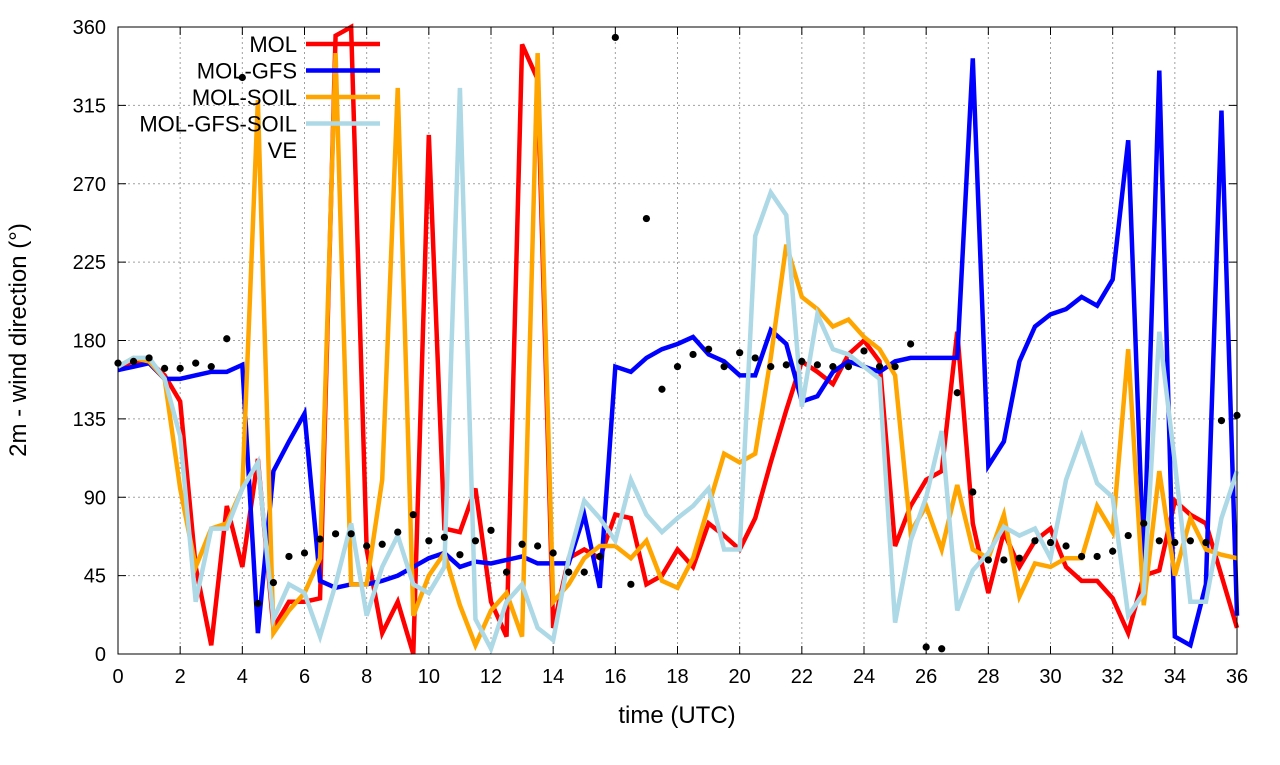 The width and height of the screenshot is (1280, 765). I want to click on y-tick-label: 0, so click(100, 655).